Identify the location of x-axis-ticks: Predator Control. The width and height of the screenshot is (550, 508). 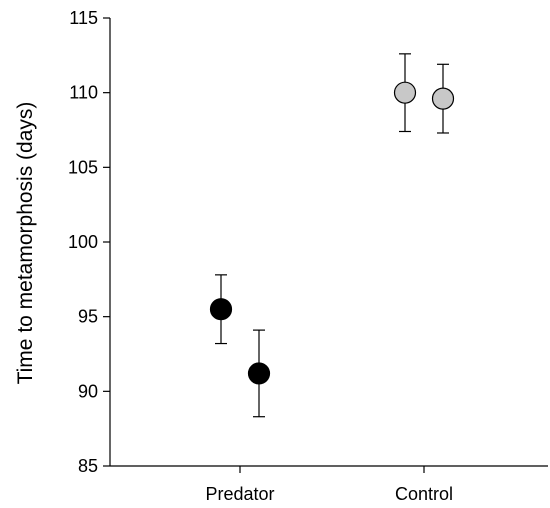
(329, 485).